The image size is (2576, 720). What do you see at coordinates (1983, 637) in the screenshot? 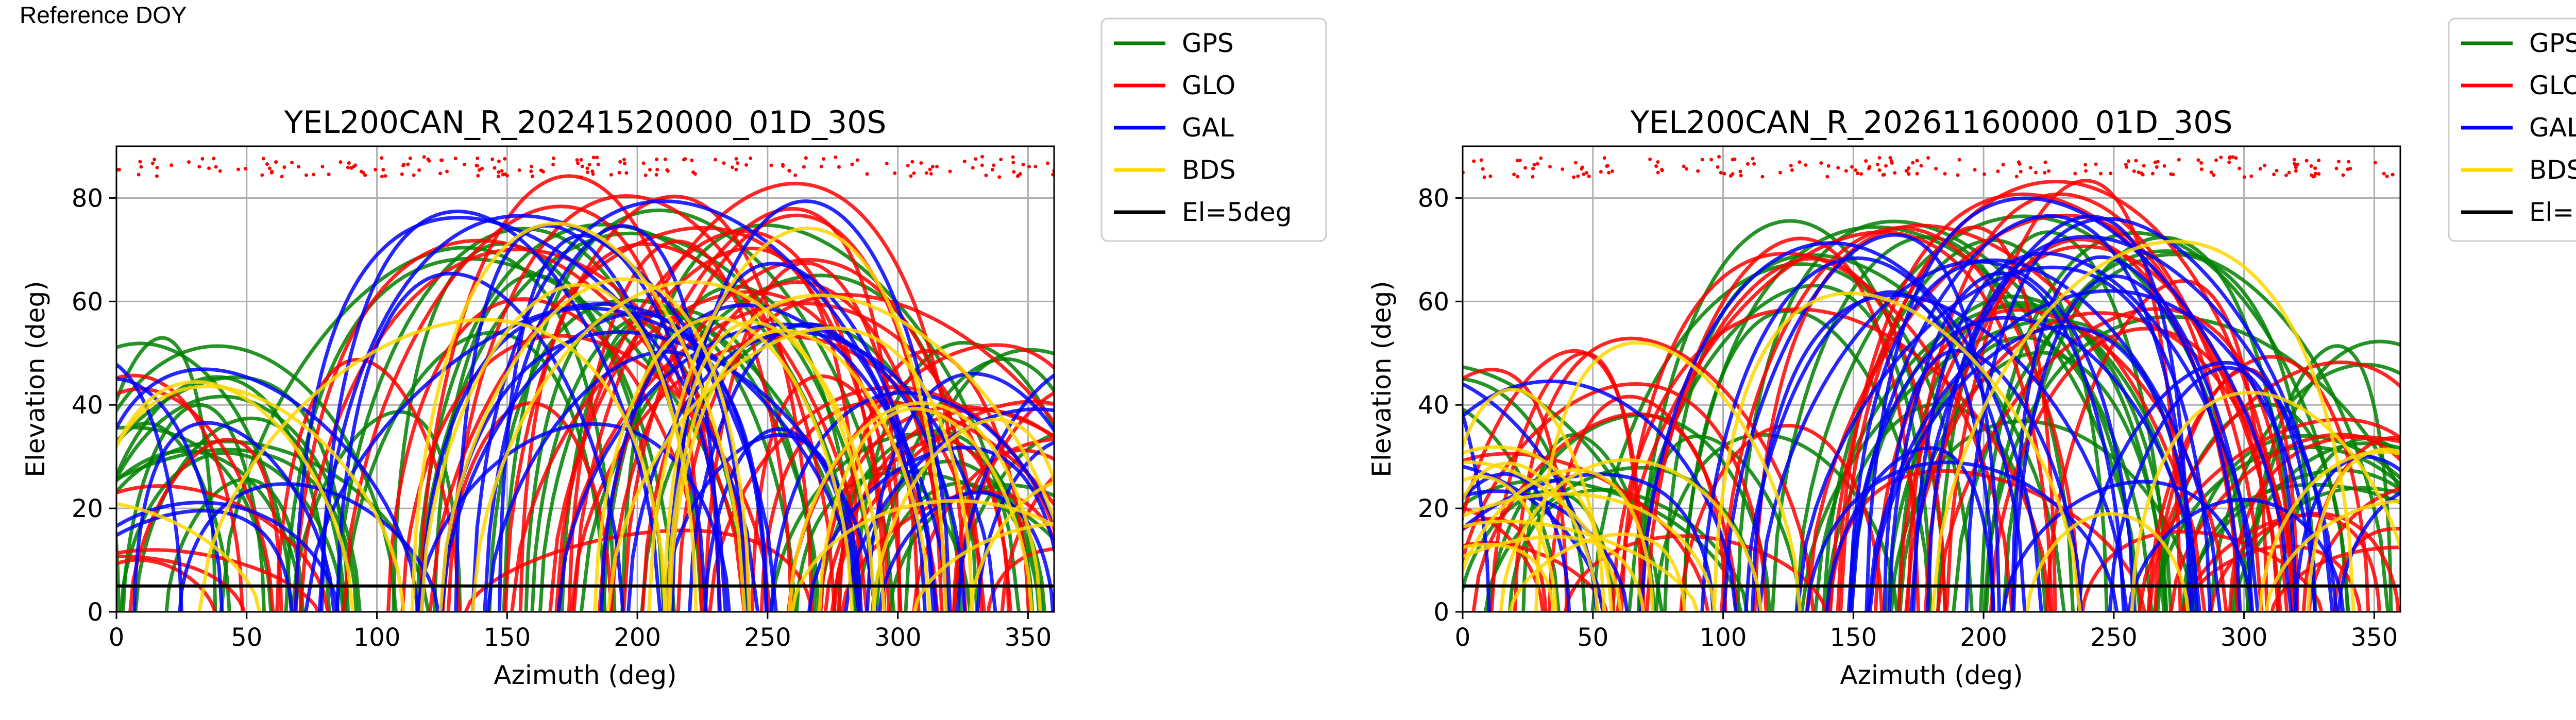
I see `x-tick-label: 200` at bounding box center [1983, 637].